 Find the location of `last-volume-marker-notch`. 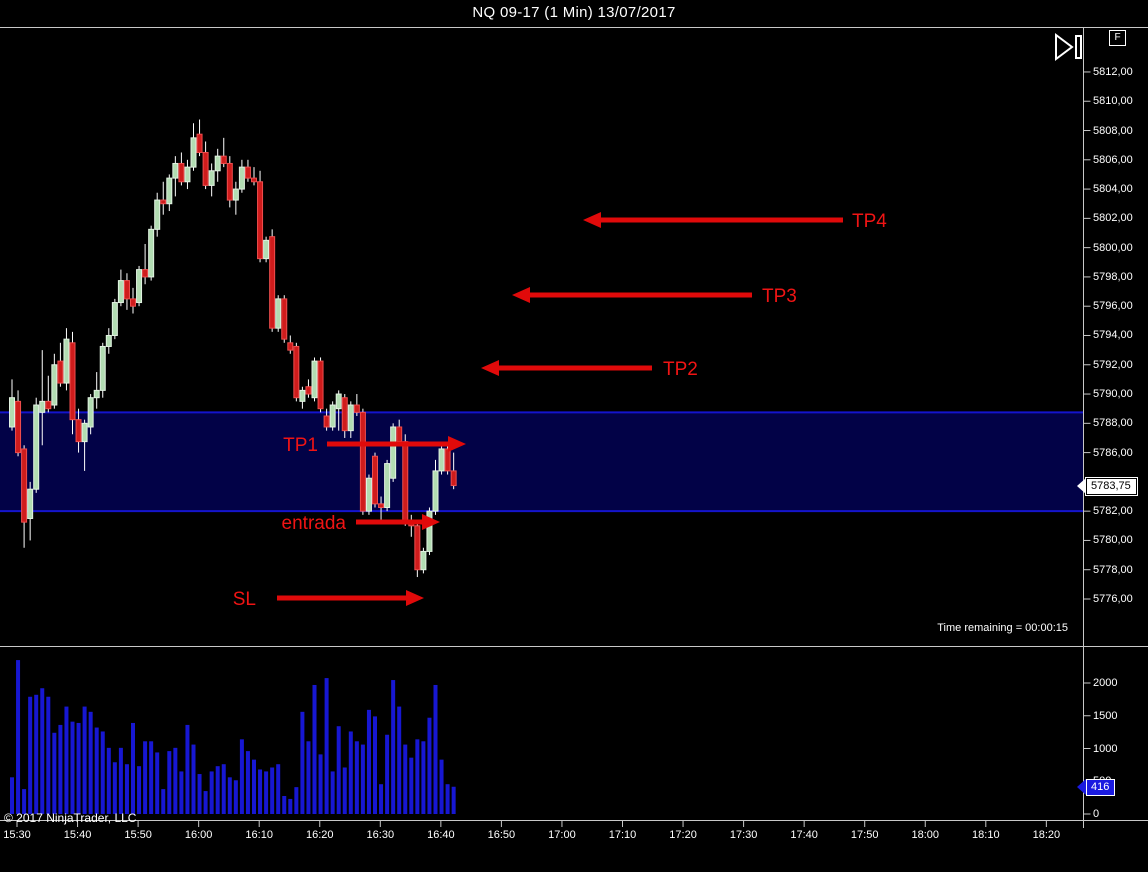

last-volume-marker-notch is located at coordinates (1081, 786).